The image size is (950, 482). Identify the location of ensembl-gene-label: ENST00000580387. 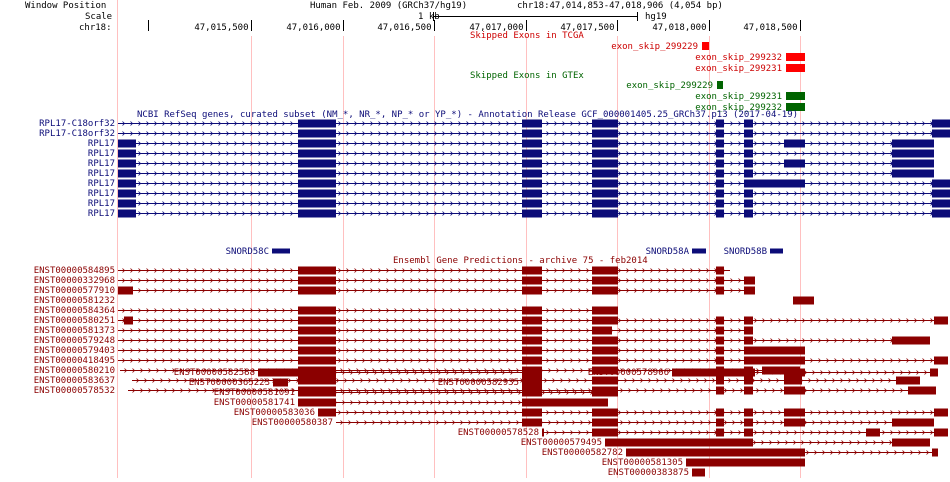
(292, 423).